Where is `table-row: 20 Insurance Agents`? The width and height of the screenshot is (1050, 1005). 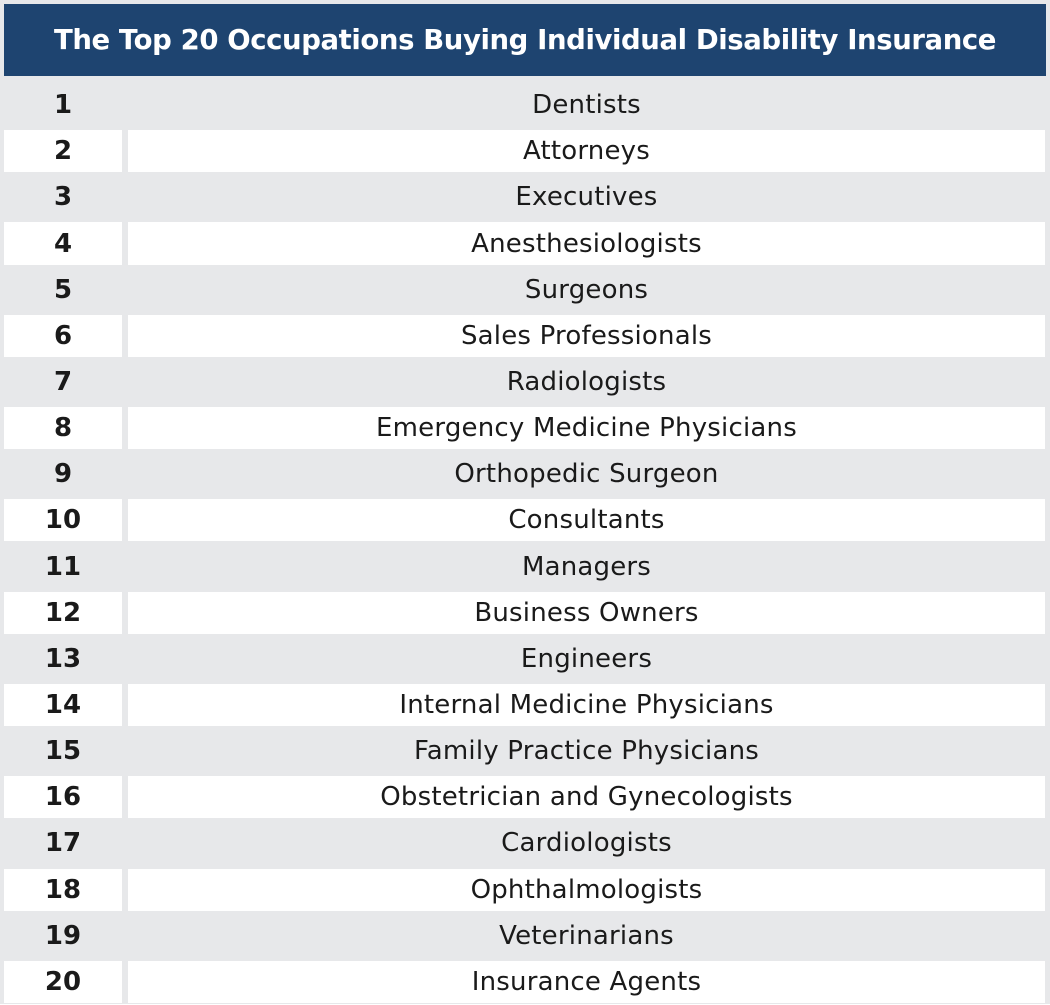 table-row: 20 Insurance Agents is located at coordinates (525, 982).